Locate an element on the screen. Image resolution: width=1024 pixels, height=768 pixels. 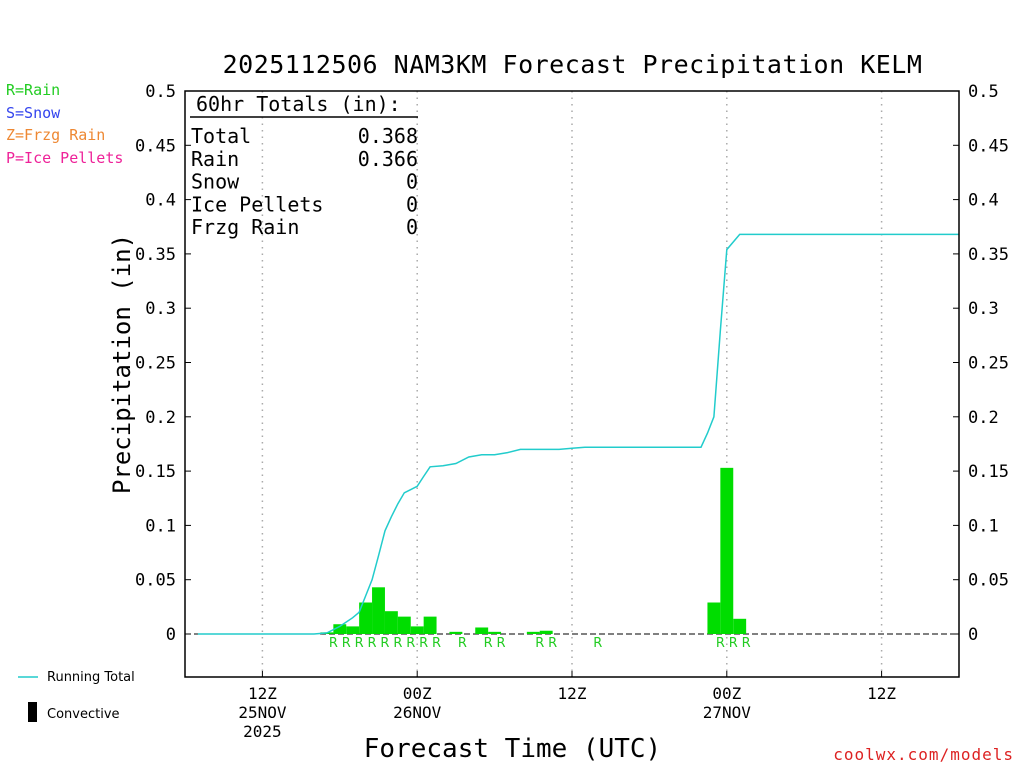
y-tick-label-right: 0.45 is located at coordinates (988, 146).